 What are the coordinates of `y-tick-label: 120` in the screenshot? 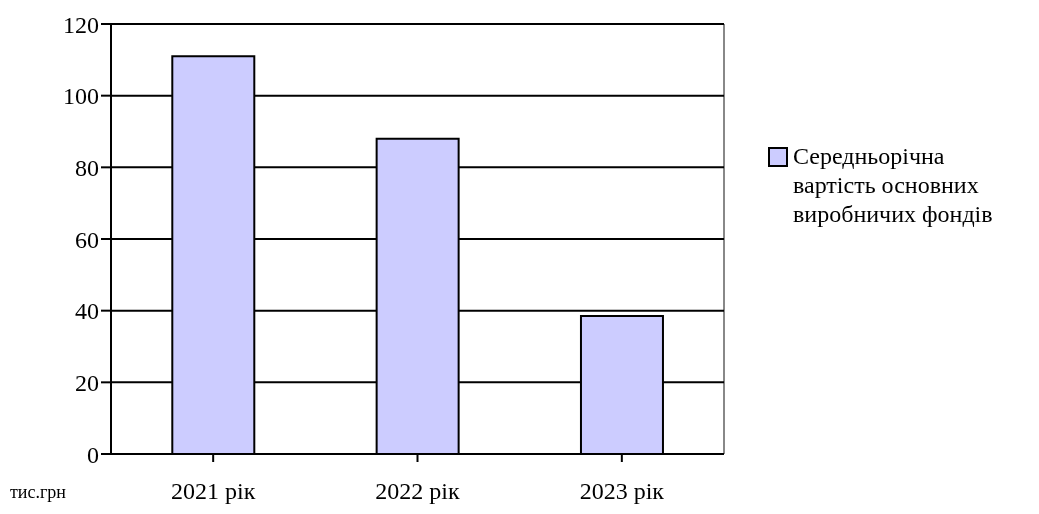 It's located at (81, 24).